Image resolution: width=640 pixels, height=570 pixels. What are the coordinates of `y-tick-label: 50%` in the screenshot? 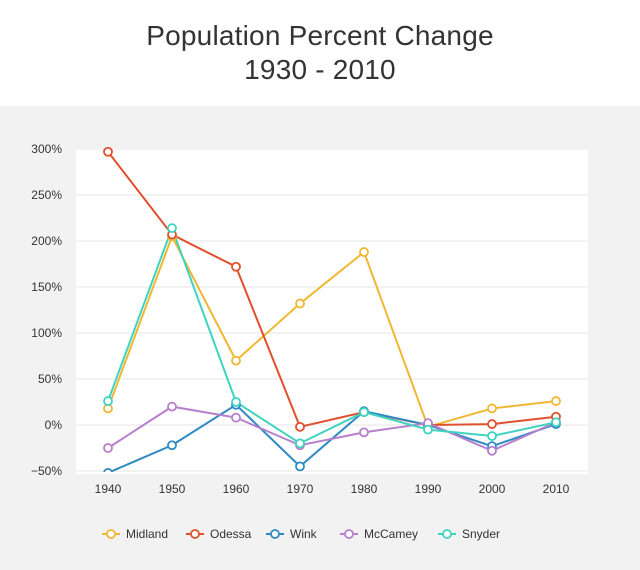 It's located at (50, 379).